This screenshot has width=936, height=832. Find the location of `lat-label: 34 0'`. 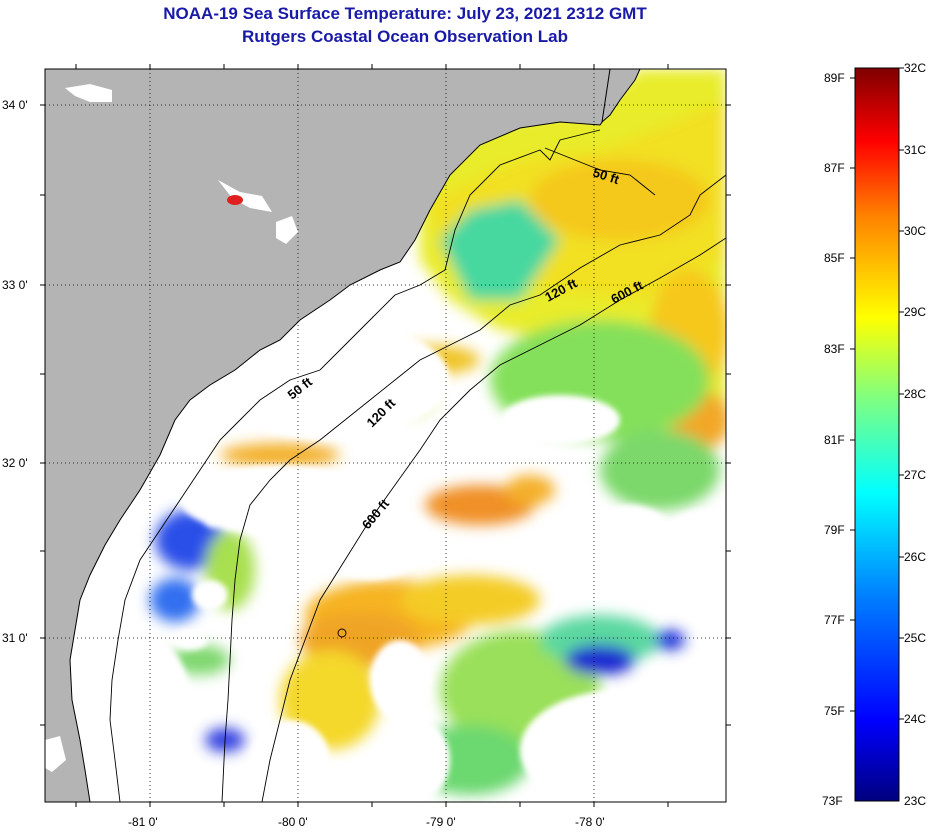

lat-label: 34 0' is located at coordinates (15, 105).